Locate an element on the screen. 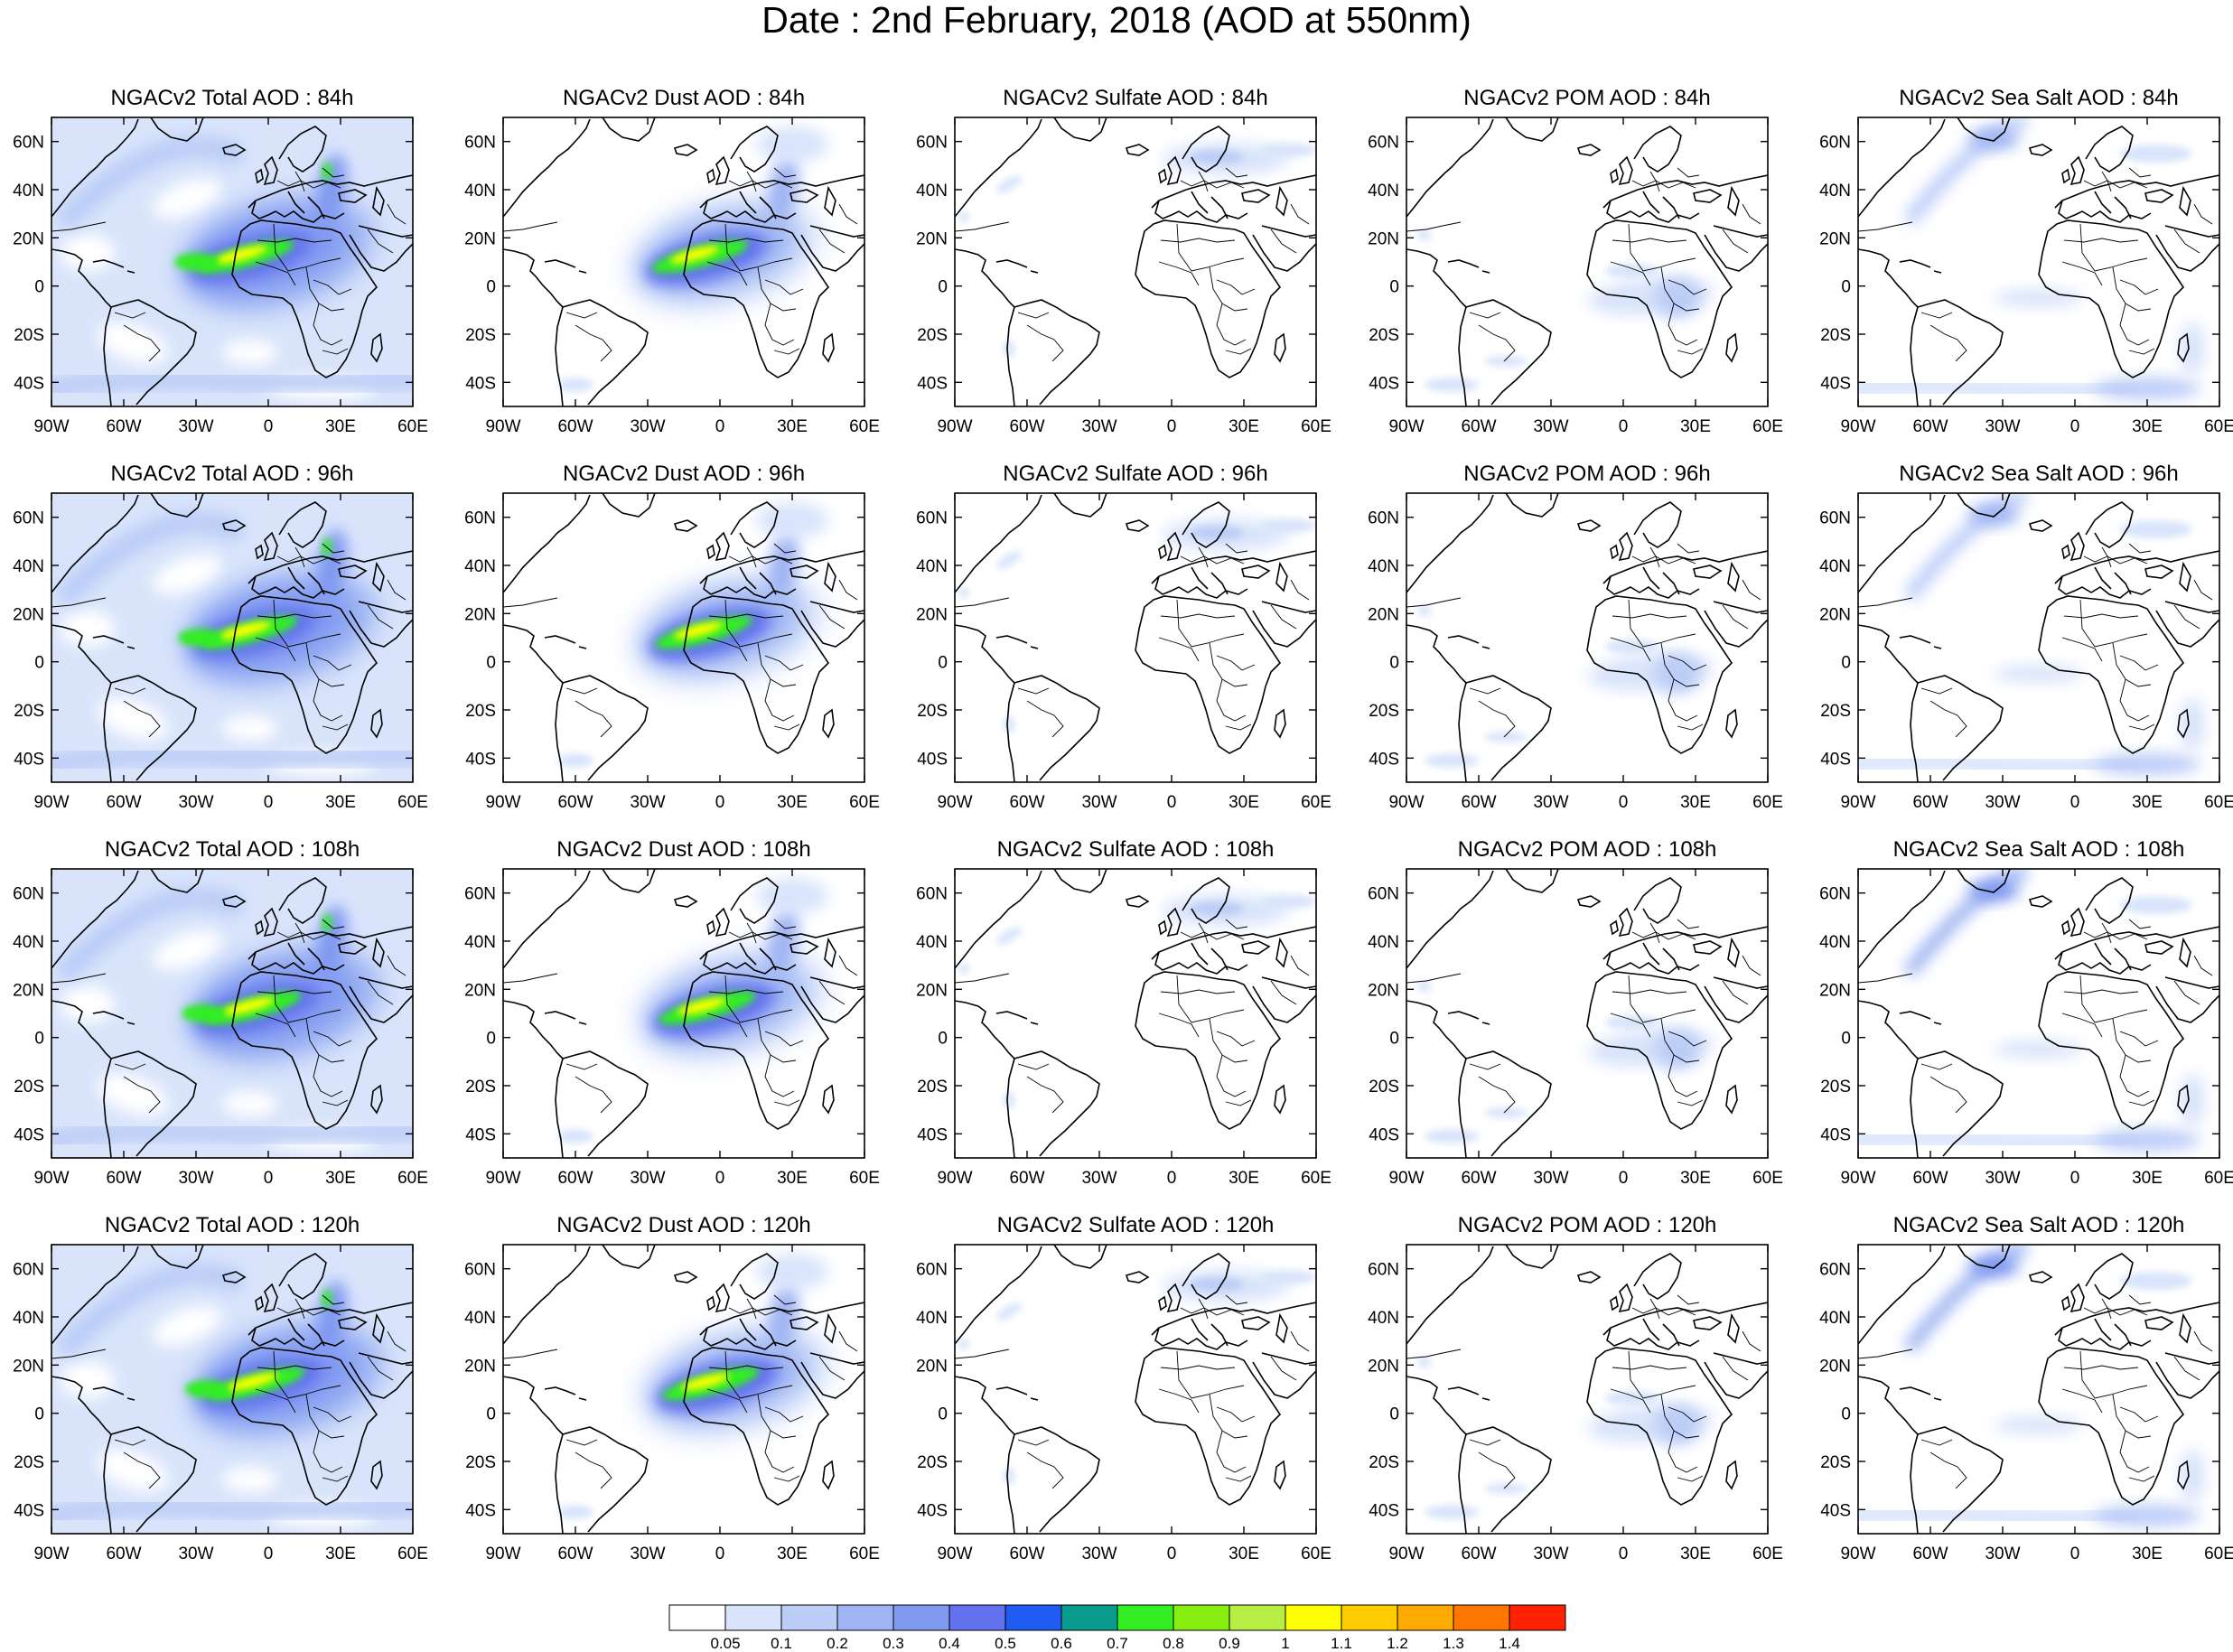  panel-title: NGACv2 Sulfate AOD : 108h is located at coordinates (1136, 849).